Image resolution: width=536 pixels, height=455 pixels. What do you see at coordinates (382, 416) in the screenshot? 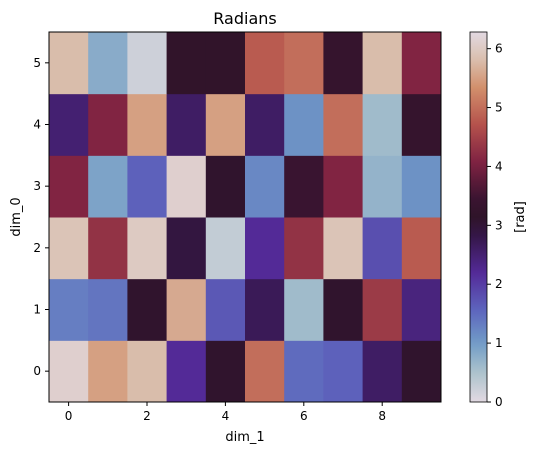
I see `x-tick-label: 8` at bounding box center [382, 416].